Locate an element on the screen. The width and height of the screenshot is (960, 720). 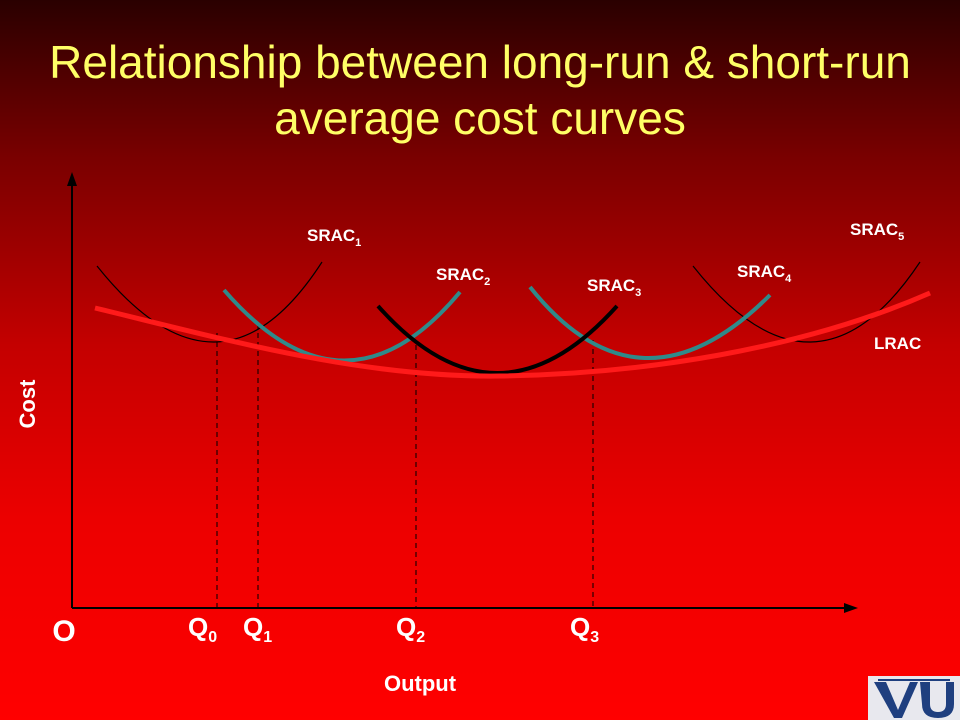
q2-label: Q2 is located at coordinates (410, 629).